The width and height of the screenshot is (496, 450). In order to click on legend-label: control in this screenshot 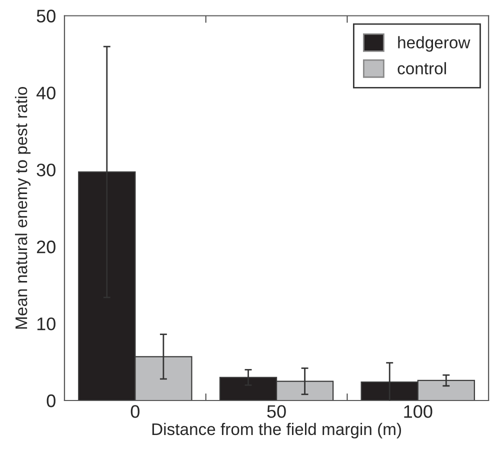, I will do `click(422, 68)`.